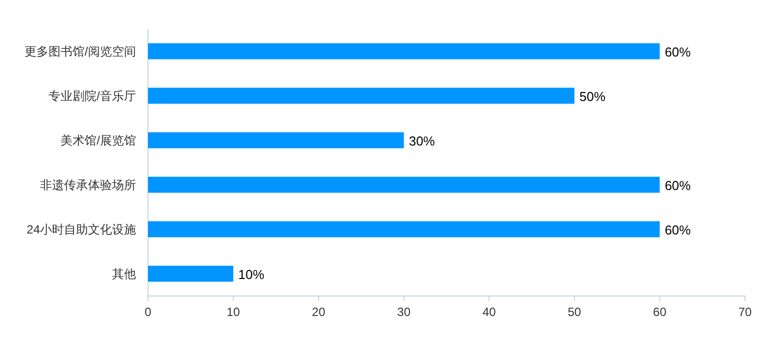 This screenshot has height=340, width=766. Describe the element at coordinates (124, 273) in the screenshot. I see `y-tick-label: 其他` at that location.